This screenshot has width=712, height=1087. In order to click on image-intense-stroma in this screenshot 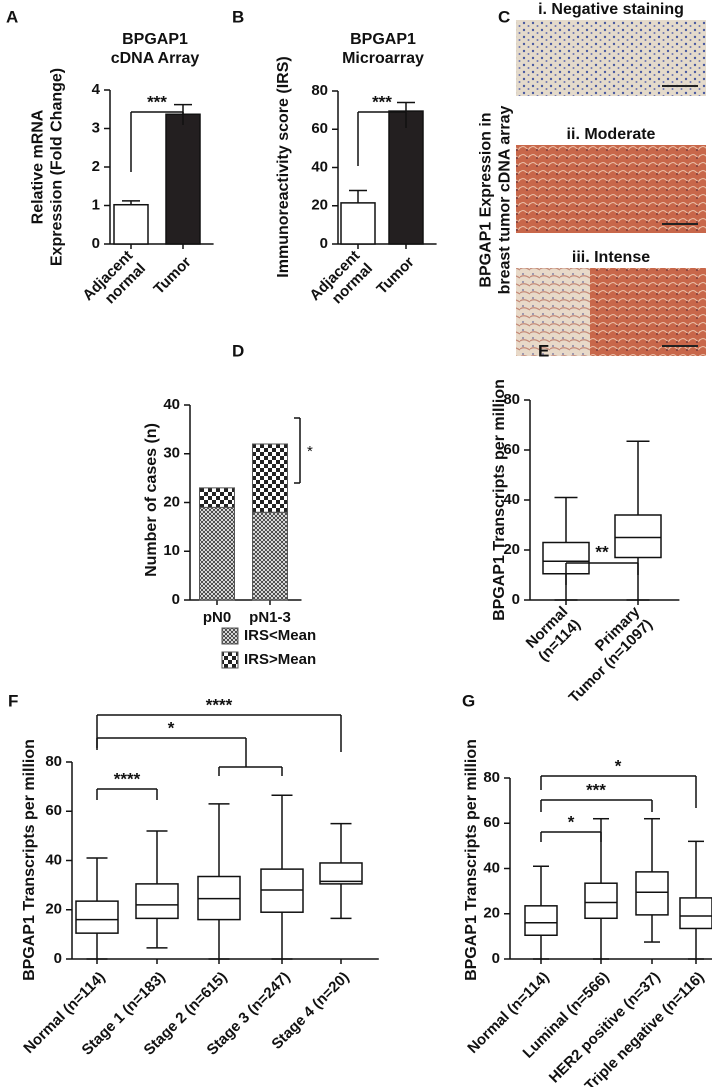, I will do `click(553, 312)`.